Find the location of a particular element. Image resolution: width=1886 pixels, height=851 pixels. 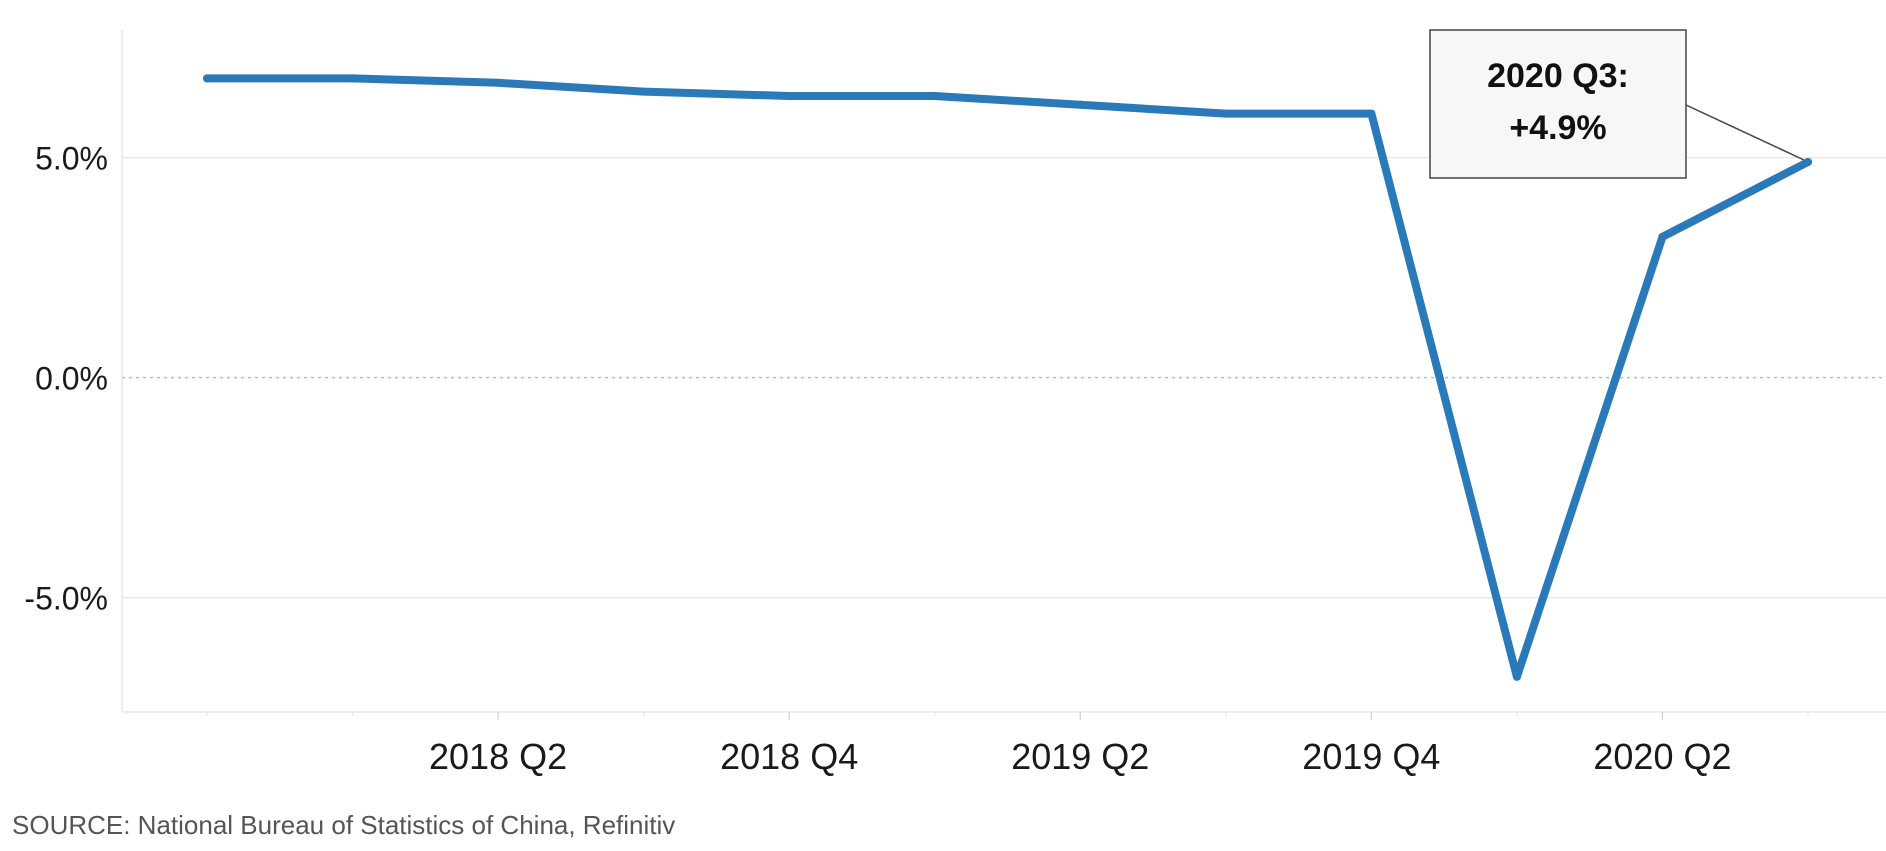

x-tick-labels: 2018 Q2 2018 Q4 2019 Q2 2019 Q4 2020 Q2 is located at coordinates (1080, 756).